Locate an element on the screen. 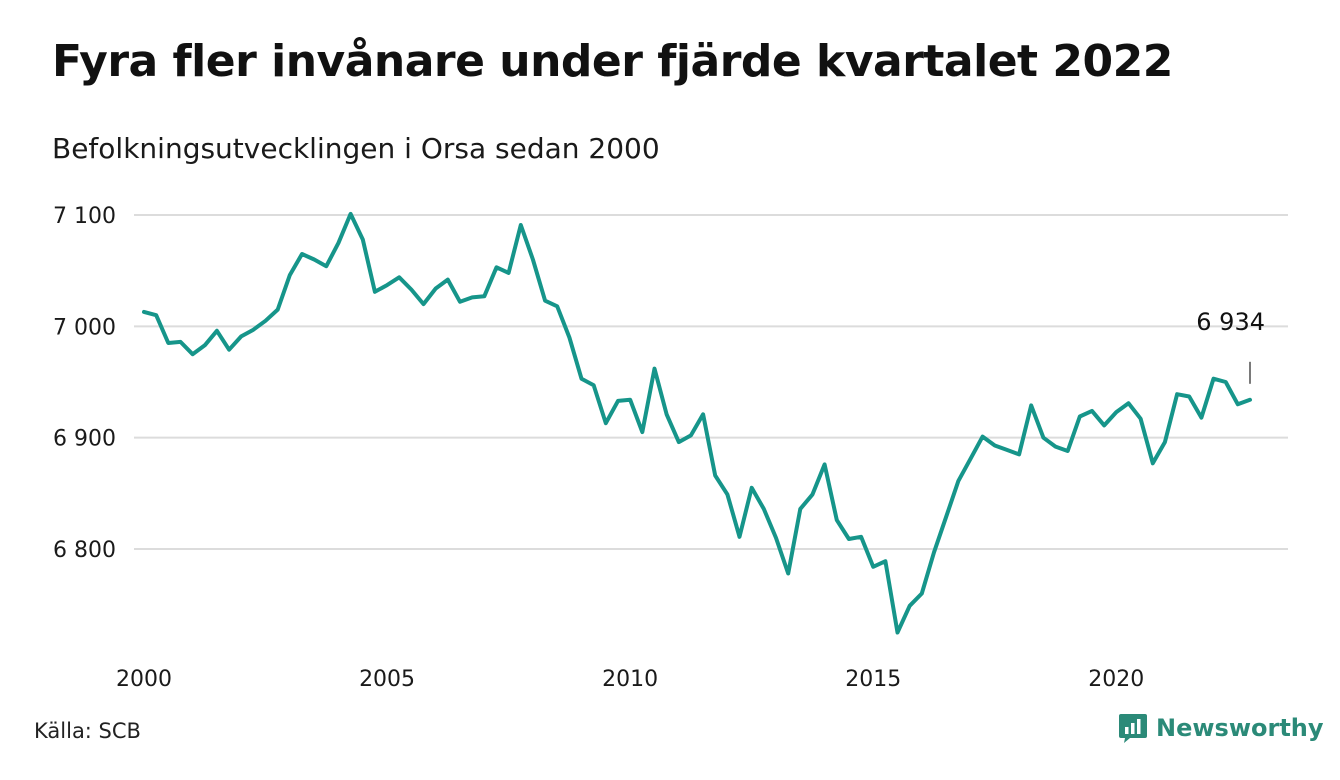  newsworthy-logo: Newsworthy is located at coordinates (1221, 728).